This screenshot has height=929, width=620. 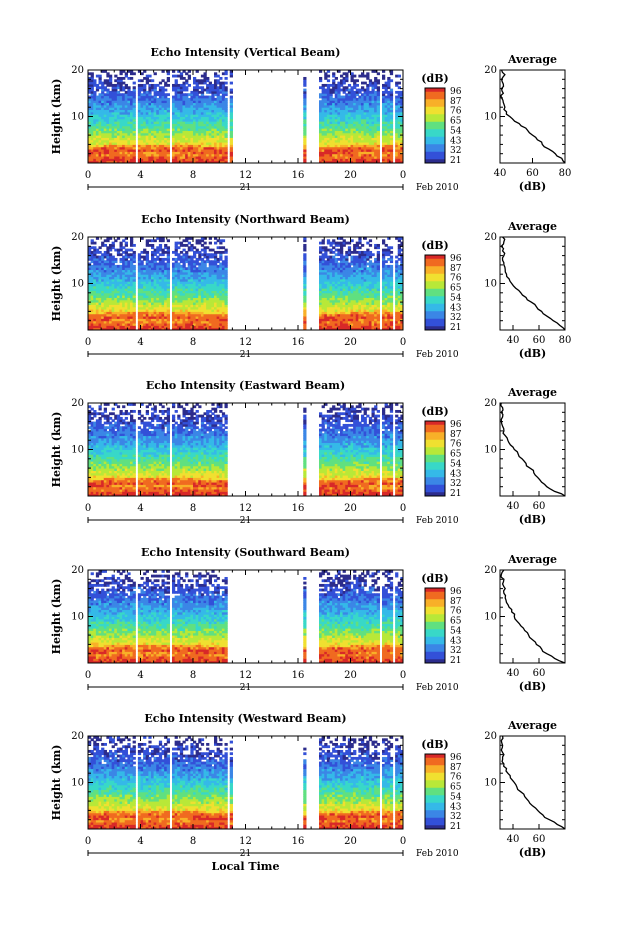 What do you see at coordinates (77, 736) in the screenshot?
I see `y-tick-label: 20` at bounding box center [77, 736].